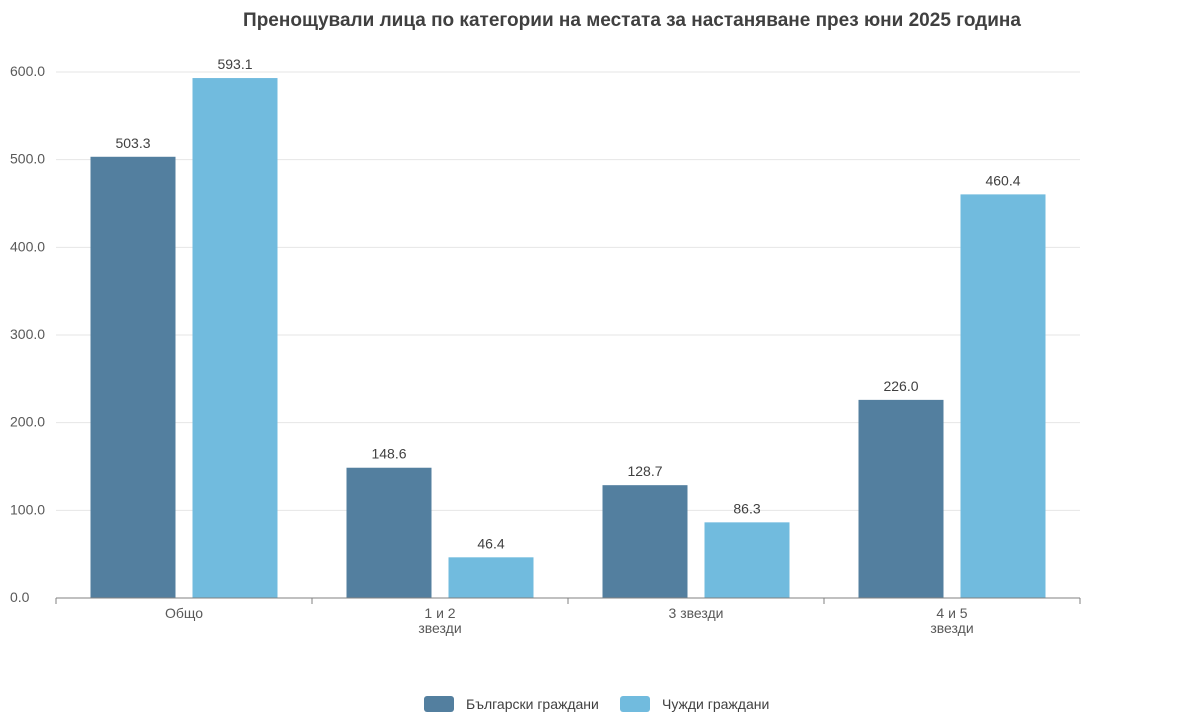 This screenshot has width=1200, height=720. I want to click on y-axis-ticks: 0.0 100.0 200.0 300.0 400.0 500.0 600.0, so click(27, 334).